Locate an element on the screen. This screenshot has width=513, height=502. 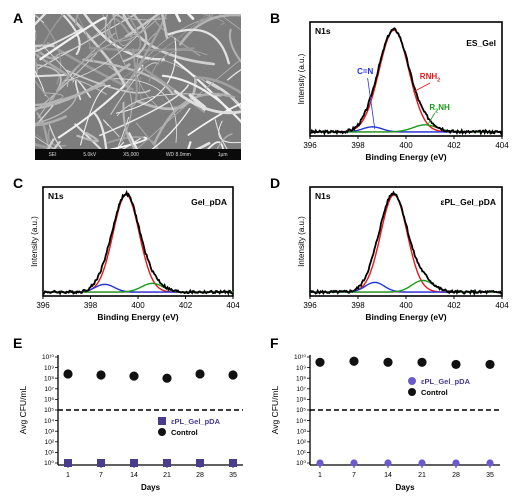
peak-annotation-main: RNH is located at coordinates (429, 76).